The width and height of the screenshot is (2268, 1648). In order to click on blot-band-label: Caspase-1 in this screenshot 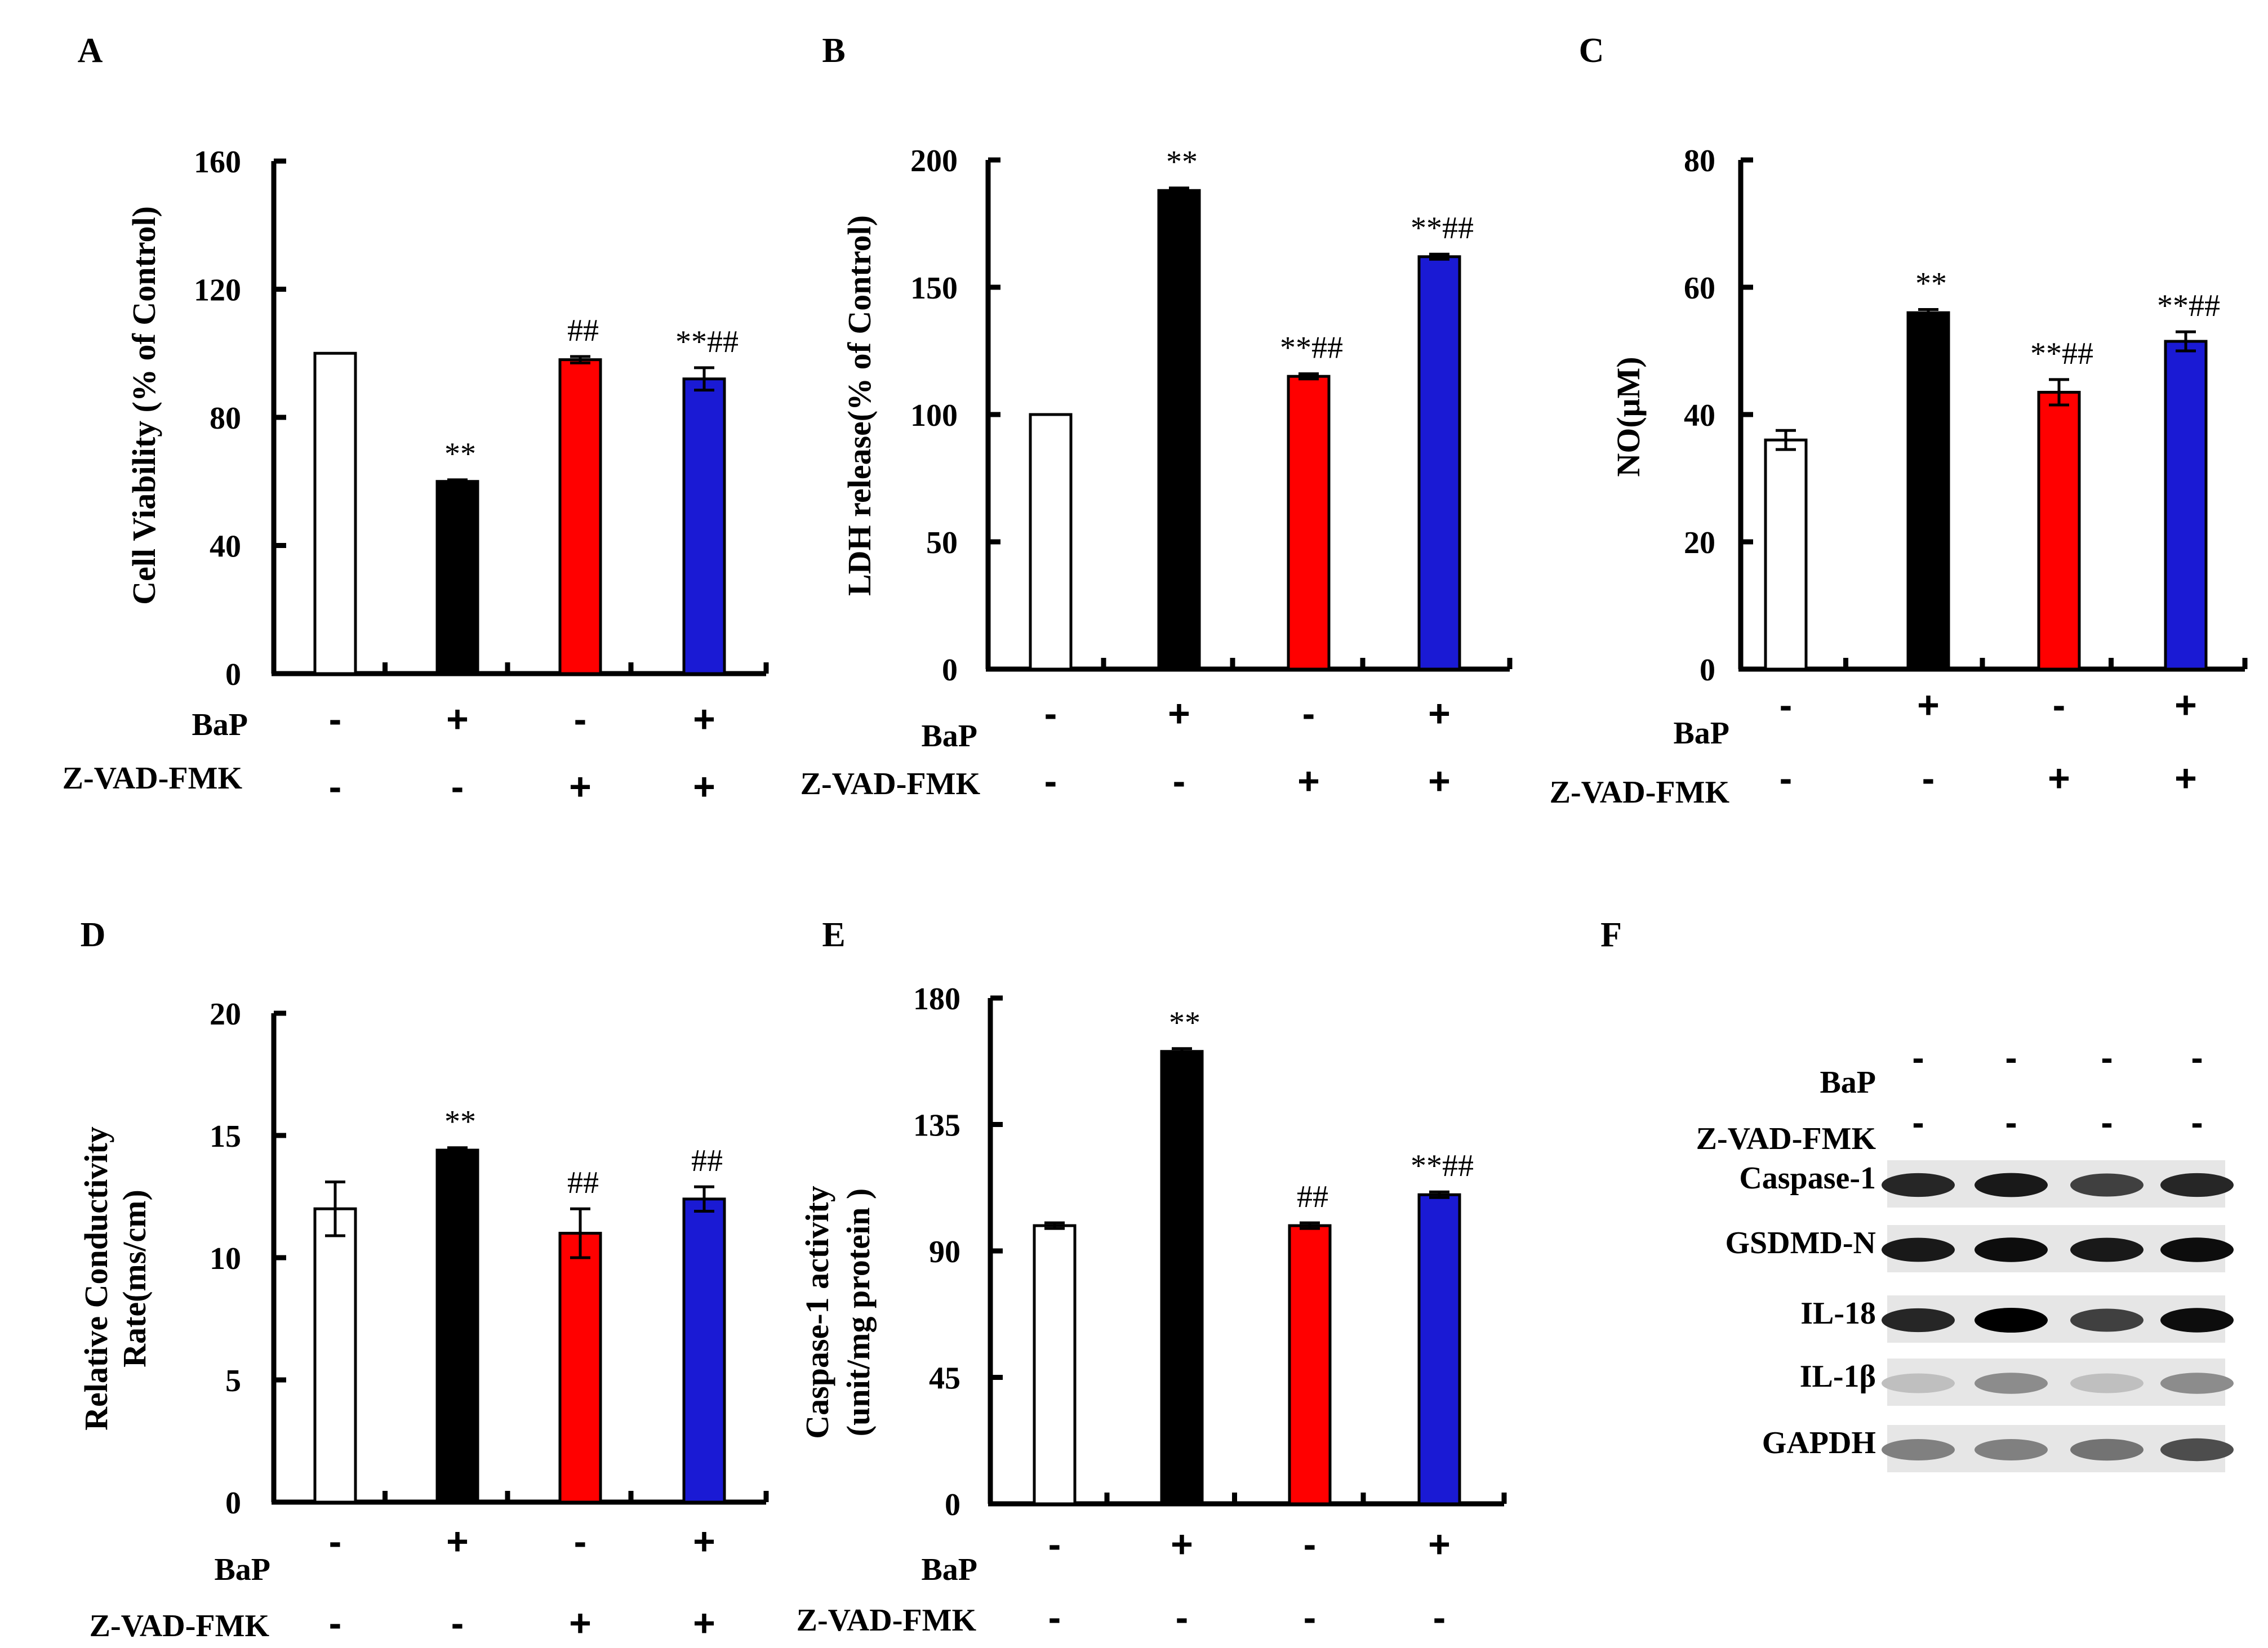, I will do `click(1807, 1178)`.